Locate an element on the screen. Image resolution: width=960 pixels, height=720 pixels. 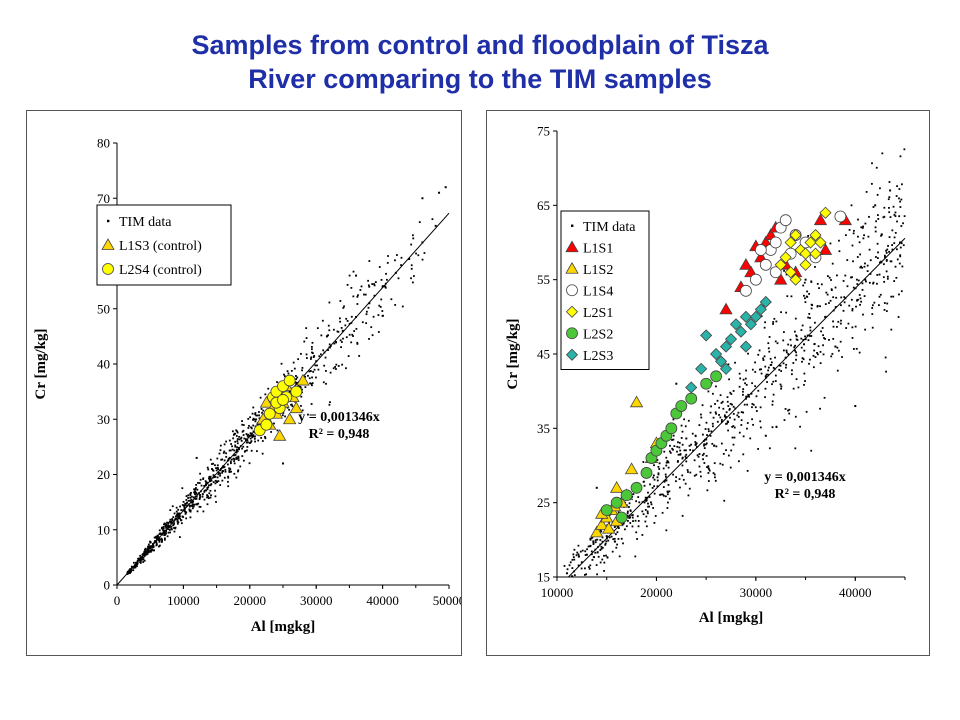
point-l1s1 is located at coordinates (820, 219).